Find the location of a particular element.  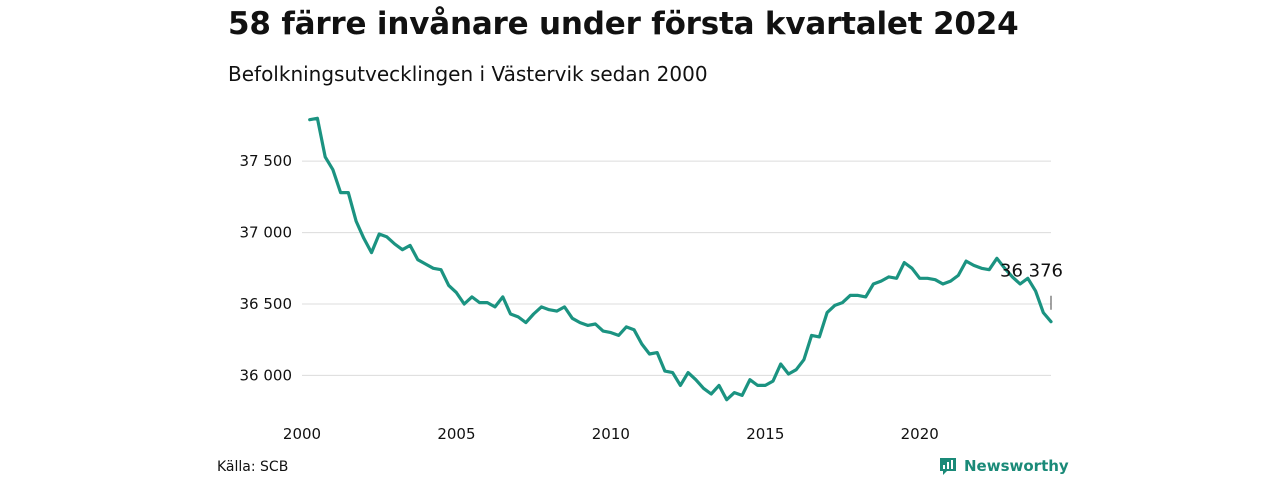

end-value-label: 36 376 is located at coordinates (1031, 271).